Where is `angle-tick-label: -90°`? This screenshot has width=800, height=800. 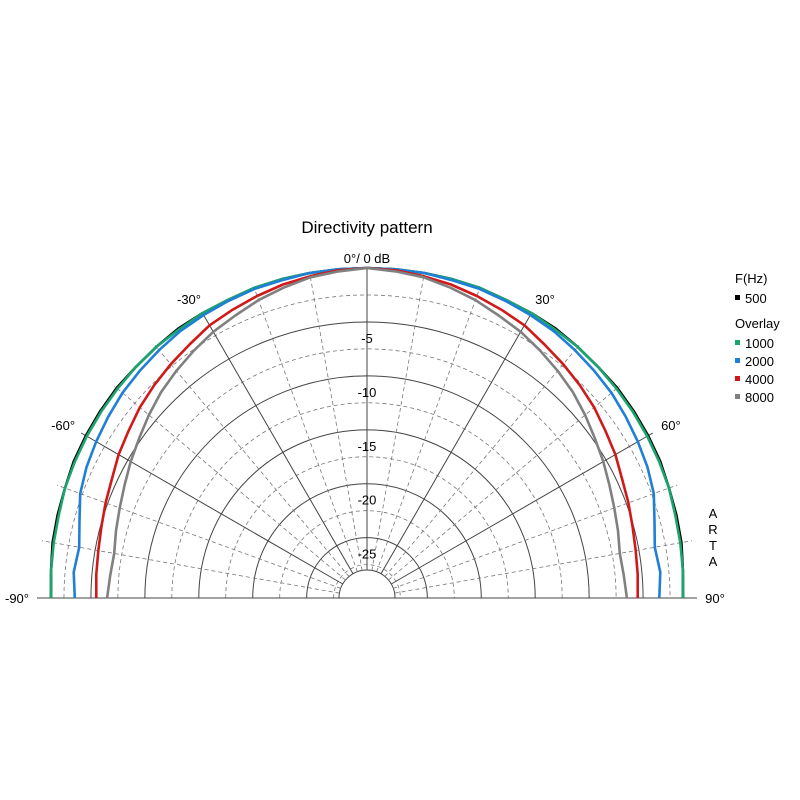 angle-tick-label: -90° is located at coordinates (17, 598).